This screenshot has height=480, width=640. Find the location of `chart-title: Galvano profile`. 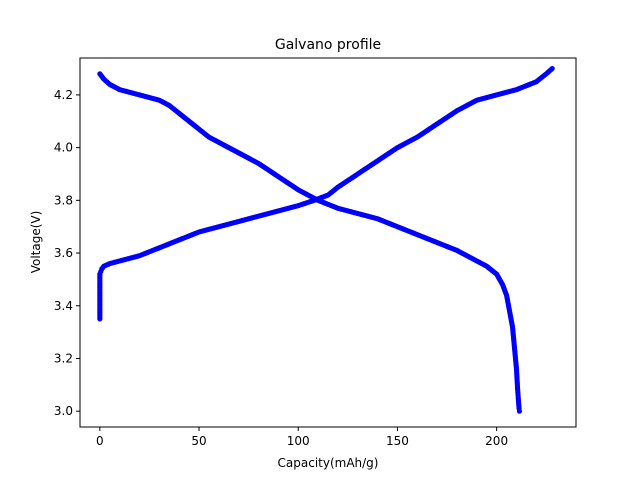

chart-title: Galvano profile is located at coordinates (328, 45).